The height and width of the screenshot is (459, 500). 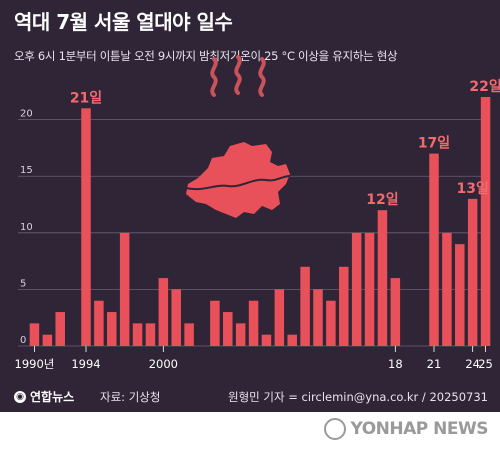 What do you see at coordinates (238, 183) in the screenshot?
I see `han-river` at bounding box center [238, 183].